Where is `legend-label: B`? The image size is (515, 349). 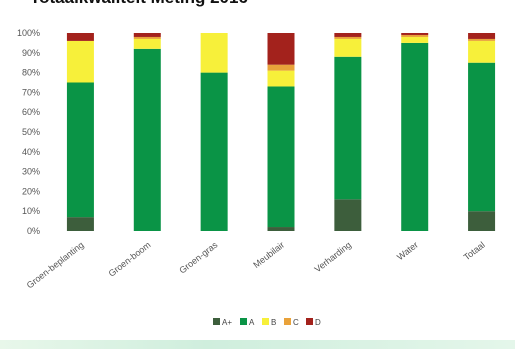
legend-label: B is located at coordinates (273, 322).